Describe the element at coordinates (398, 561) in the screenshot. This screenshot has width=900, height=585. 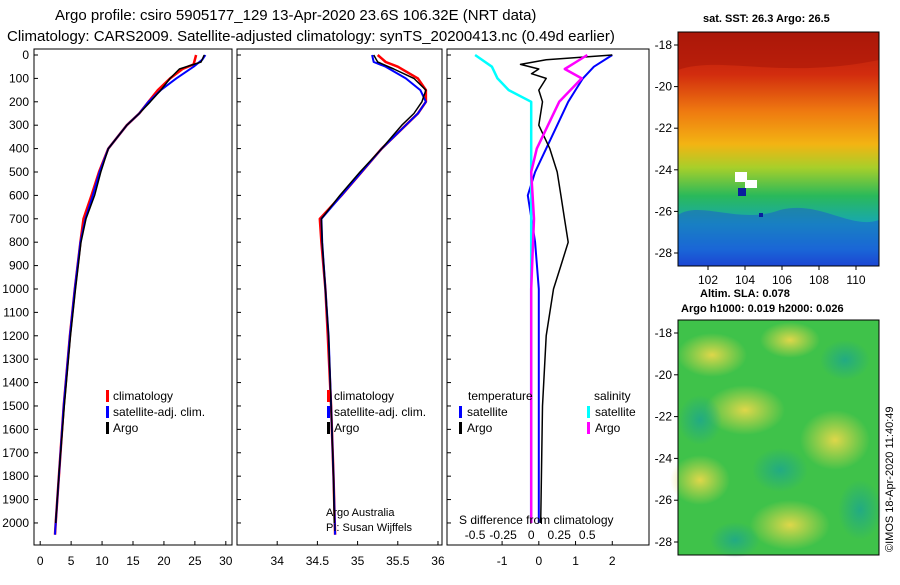
I see `salinity-x-tick-label: 35.5` at that location.